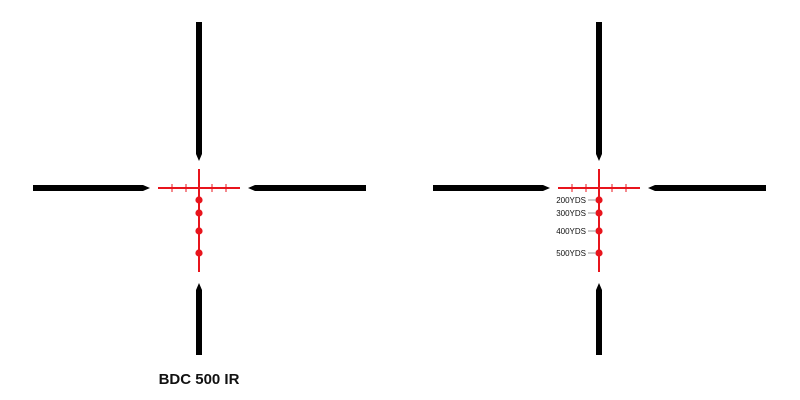  I want to click on reticle-name: BDC 500 IR, so click(199, 379).